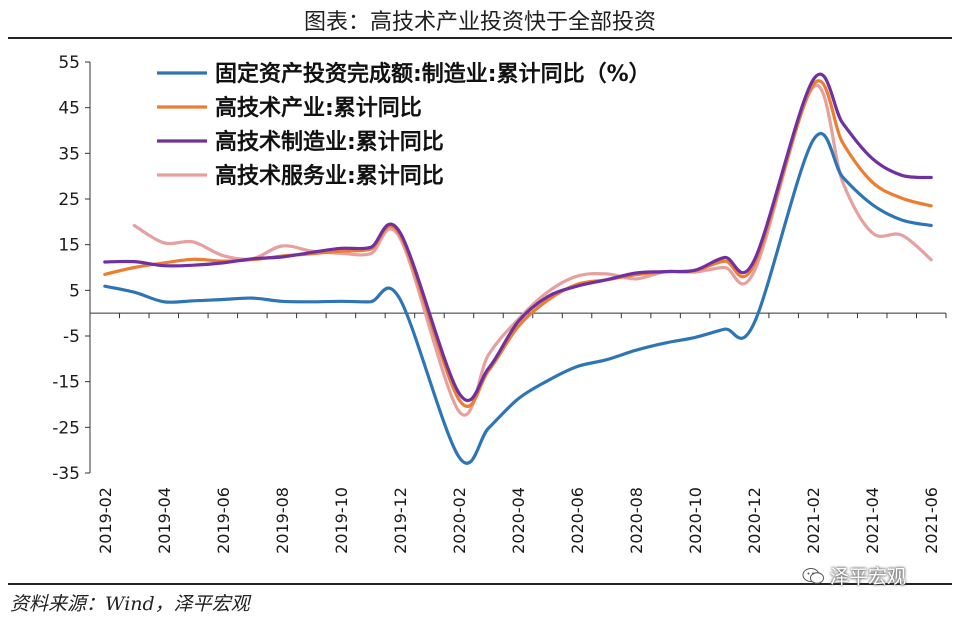  Describe the element at coordinates (518, 520) in the screenshot. I see `x-tick-label: 2020-04` at that location.